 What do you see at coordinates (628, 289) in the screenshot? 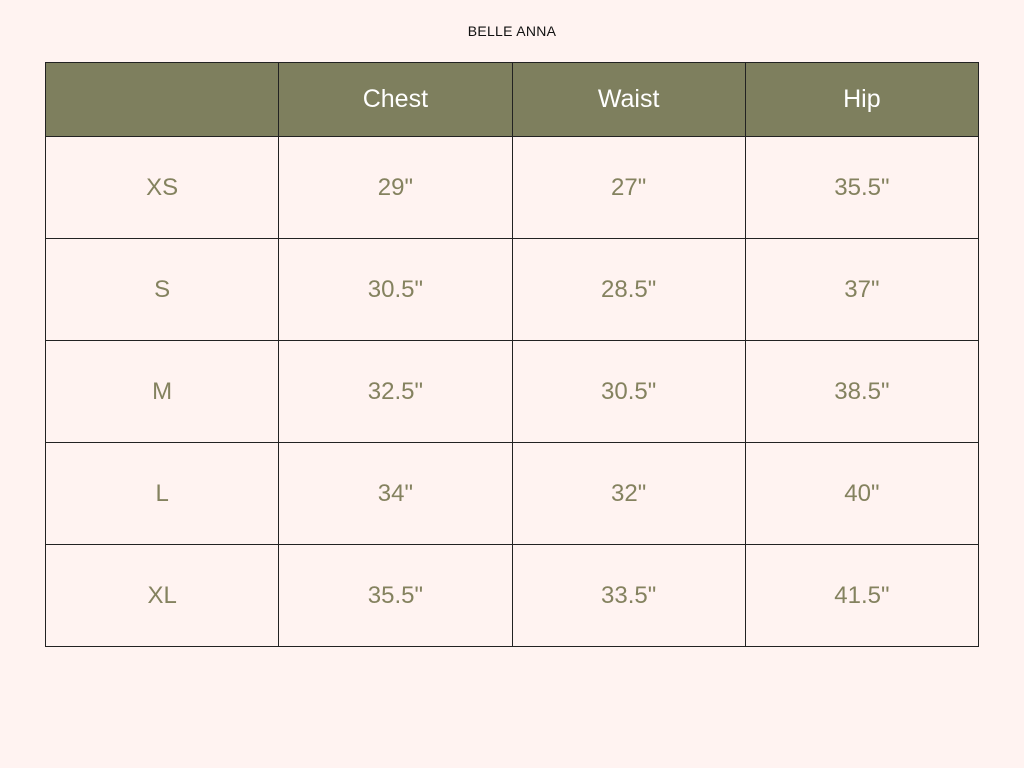
I see `measurement-cell: 28.5"` at bounding box center [628, 289].